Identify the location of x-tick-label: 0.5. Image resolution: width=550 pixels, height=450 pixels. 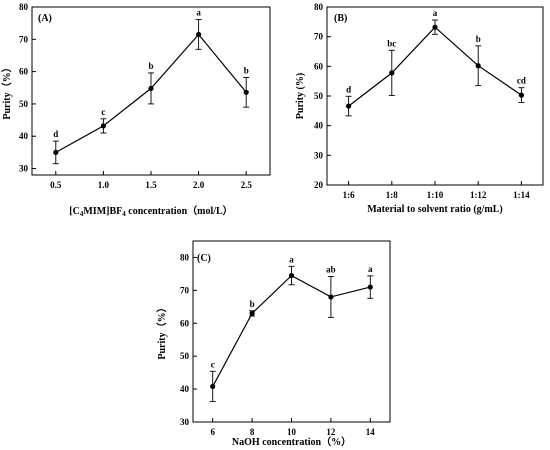
(56, 185).